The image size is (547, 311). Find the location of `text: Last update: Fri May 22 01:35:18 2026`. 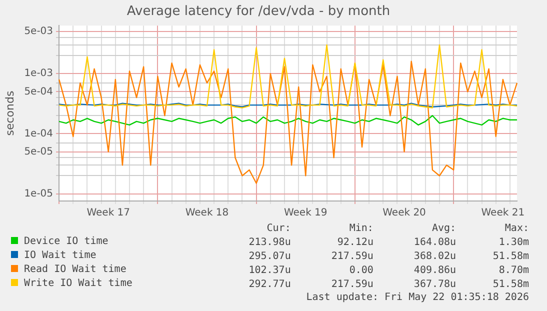

text: Last update: Fri May 22 01:35:18 2026 is located at coordinates (417, 297).